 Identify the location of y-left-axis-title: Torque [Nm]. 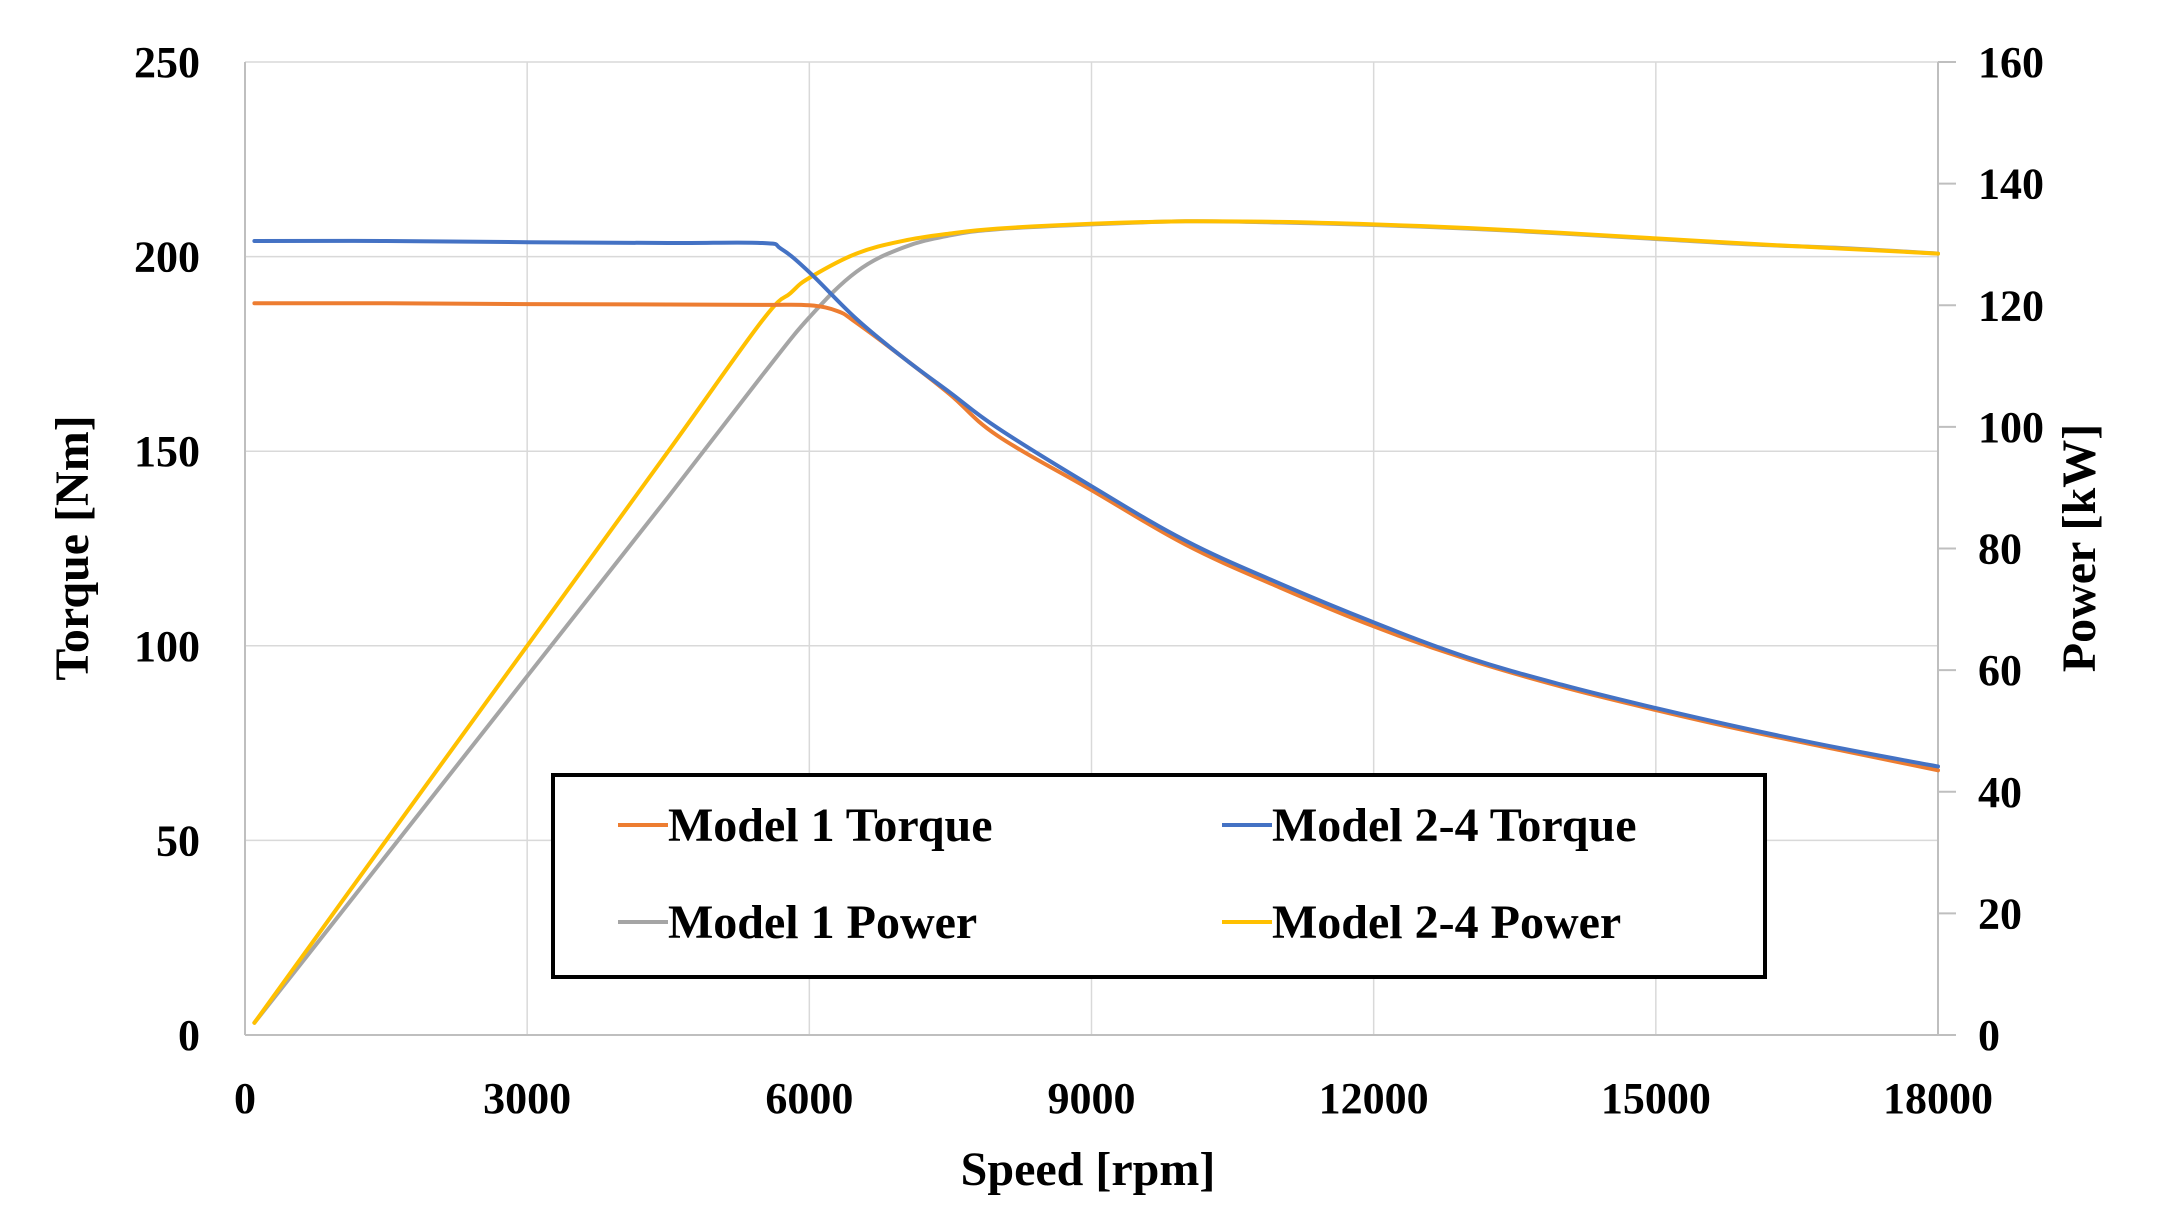
(72, 547).